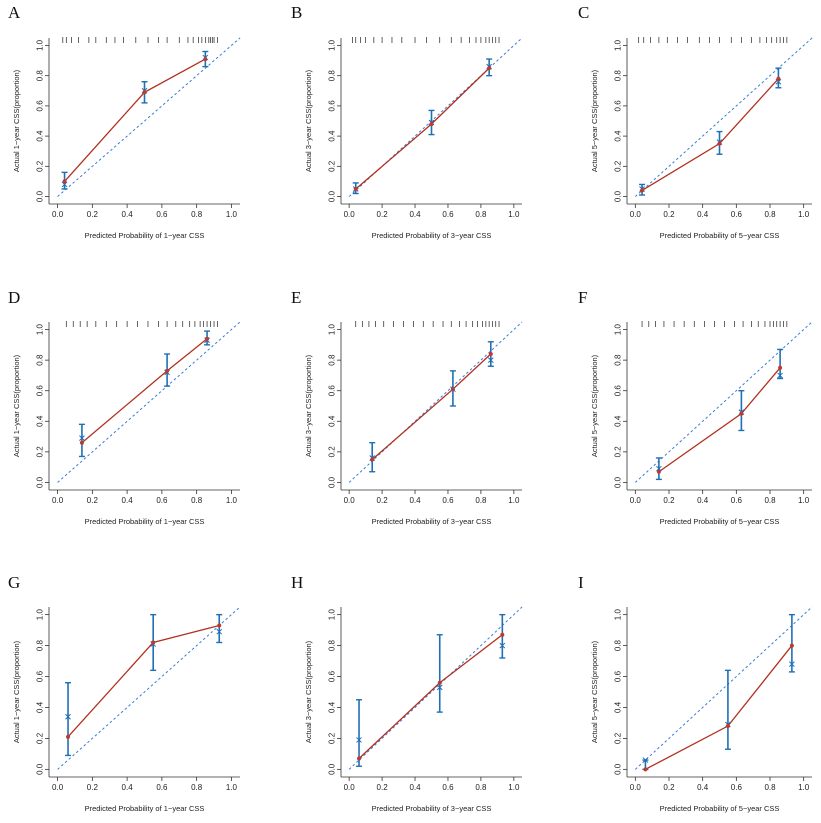  I want to click on y-axis-label: Actual 5−year CSS(proportion), so click(594, 691).